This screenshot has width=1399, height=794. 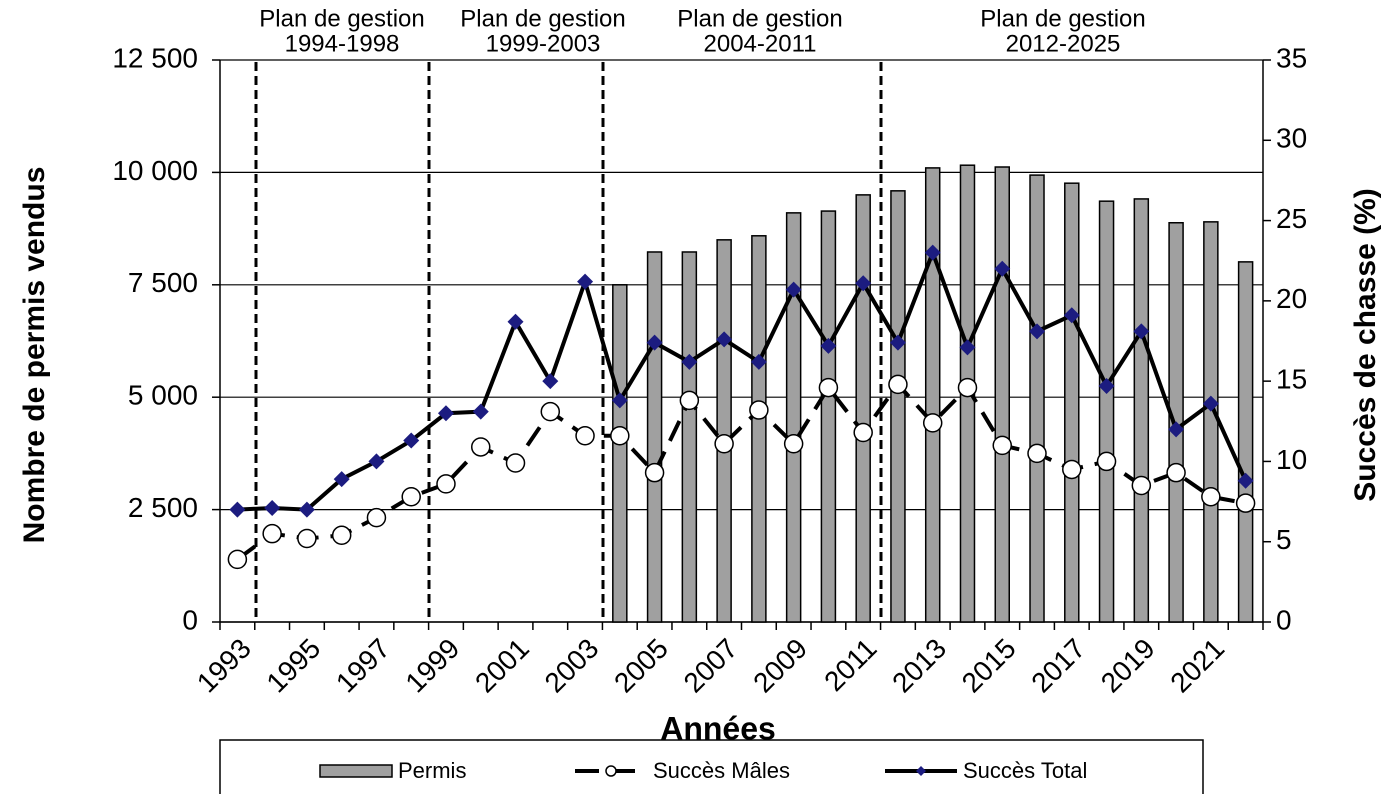 I want to click on y-axis-title: Nombre de permis vendus, so click(x=34, y=355).